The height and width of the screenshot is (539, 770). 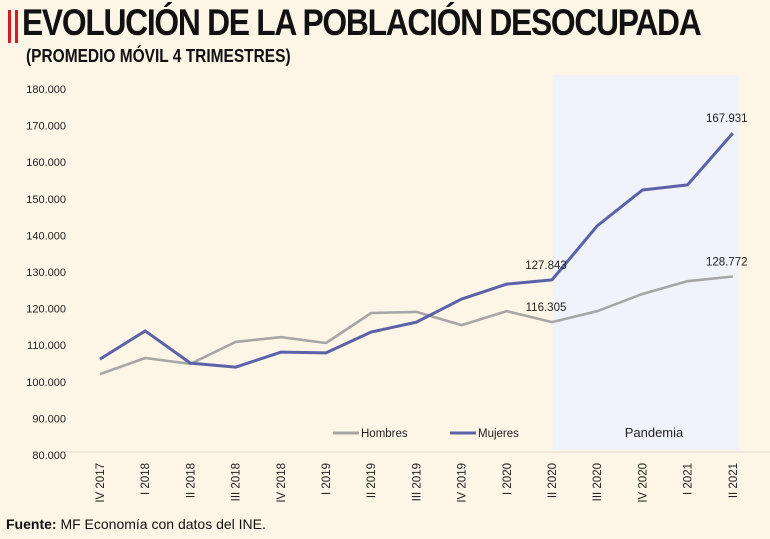 What do you see at coordinates (46, 346) in the screenshot?
I see `y-tick-label: 110.000` at bounding box center [46, 346].